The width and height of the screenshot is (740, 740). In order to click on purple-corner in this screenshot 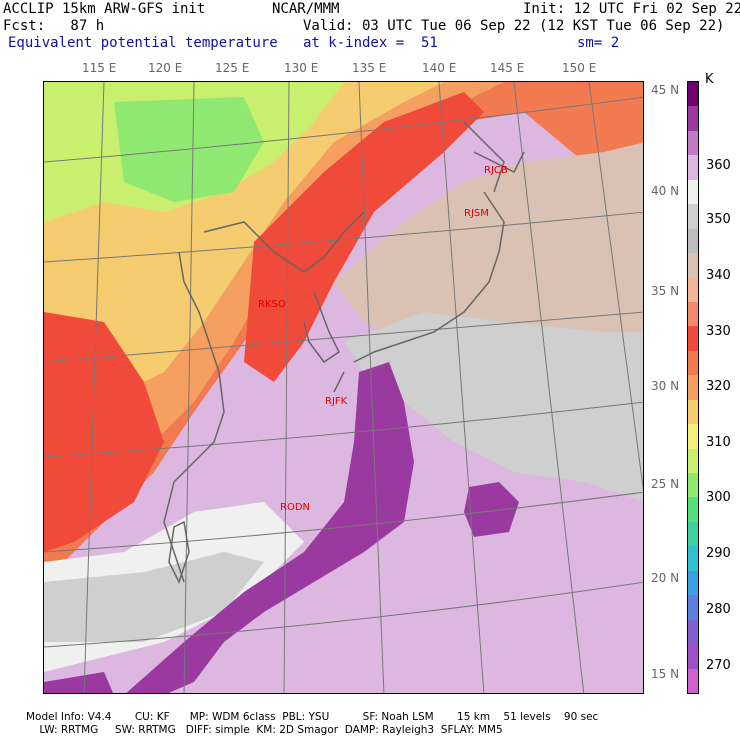, I will do `click(79, 682)`.